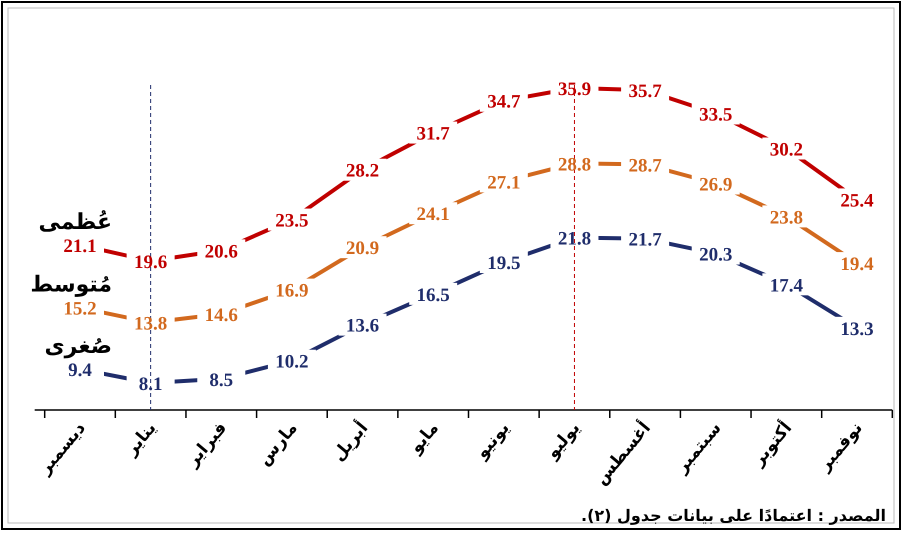 Image resolution: width=904 pixels, height=533 pixels. Describe the element at coordinates (857, 265) in the screenshot. I see `data-label: 19.4` at that location.